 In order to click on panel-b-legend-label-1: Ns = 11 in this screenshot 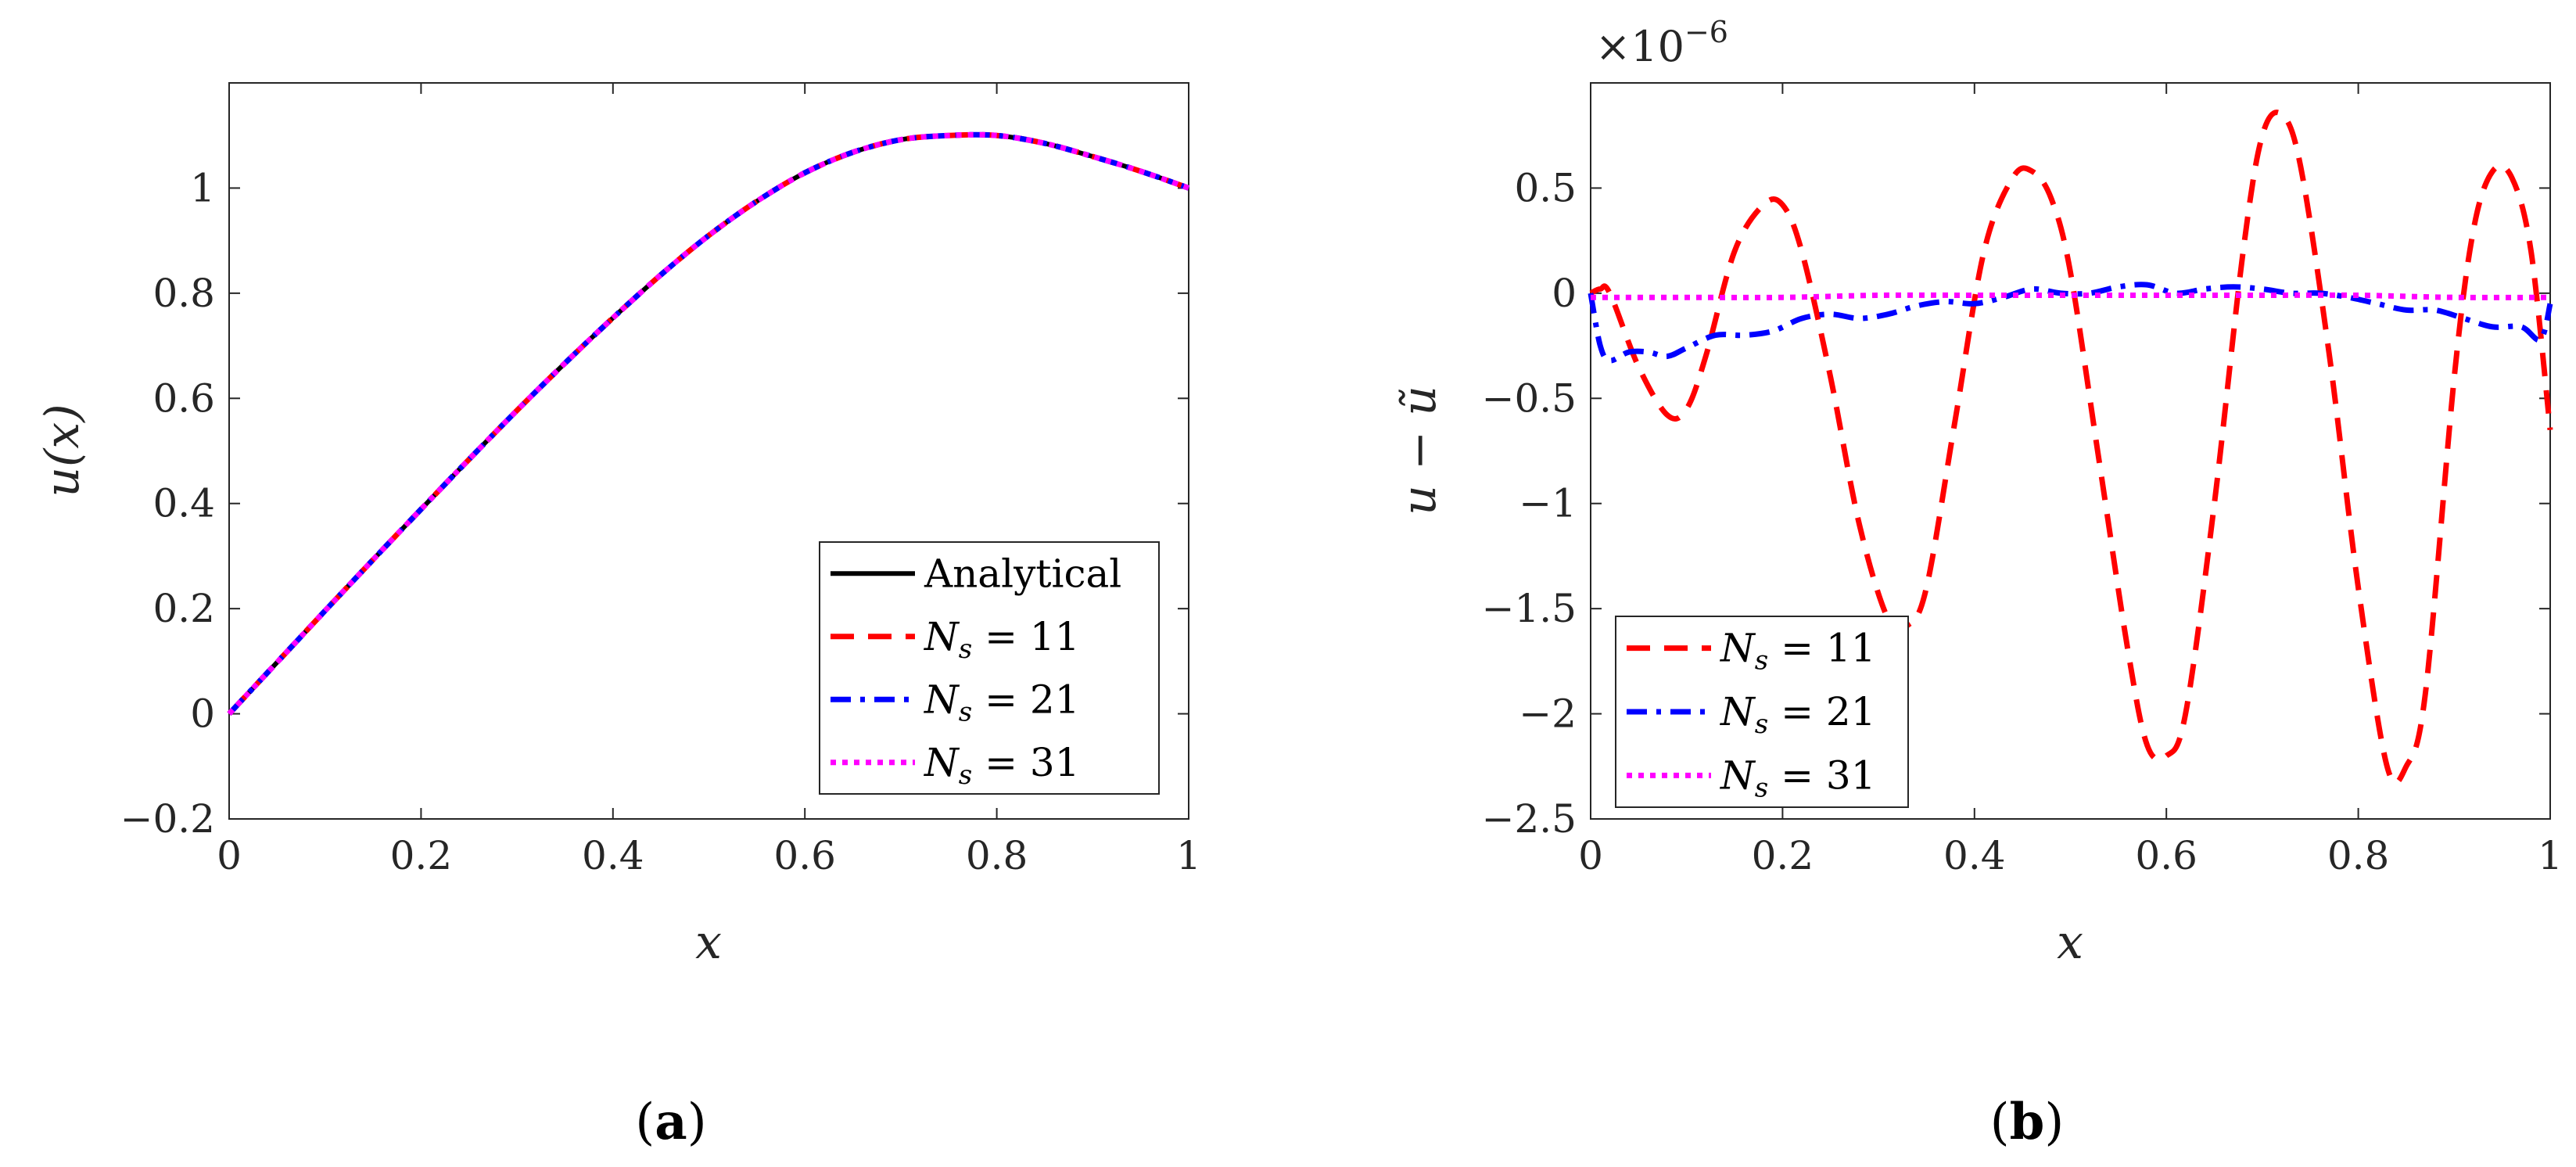, I will do `click(1798, 651)`.